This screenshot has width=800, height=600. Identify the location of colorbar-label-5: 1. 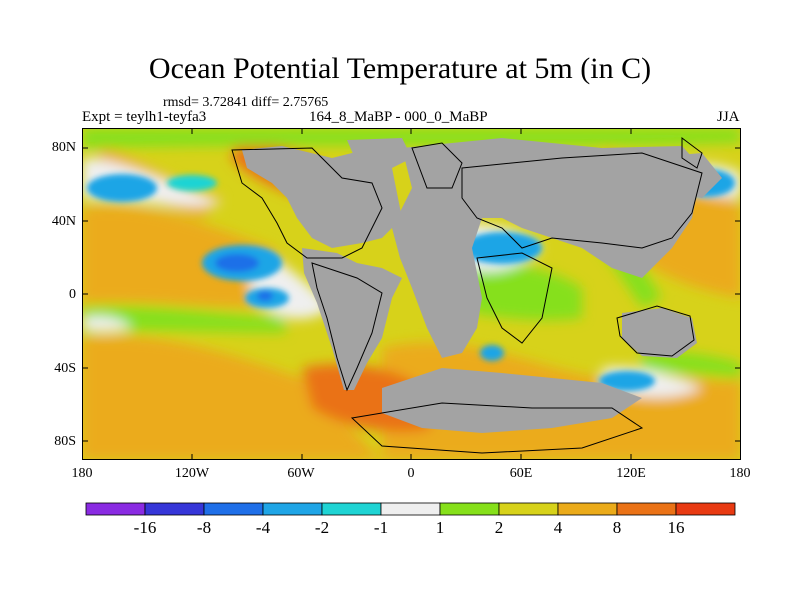
(440, 527).